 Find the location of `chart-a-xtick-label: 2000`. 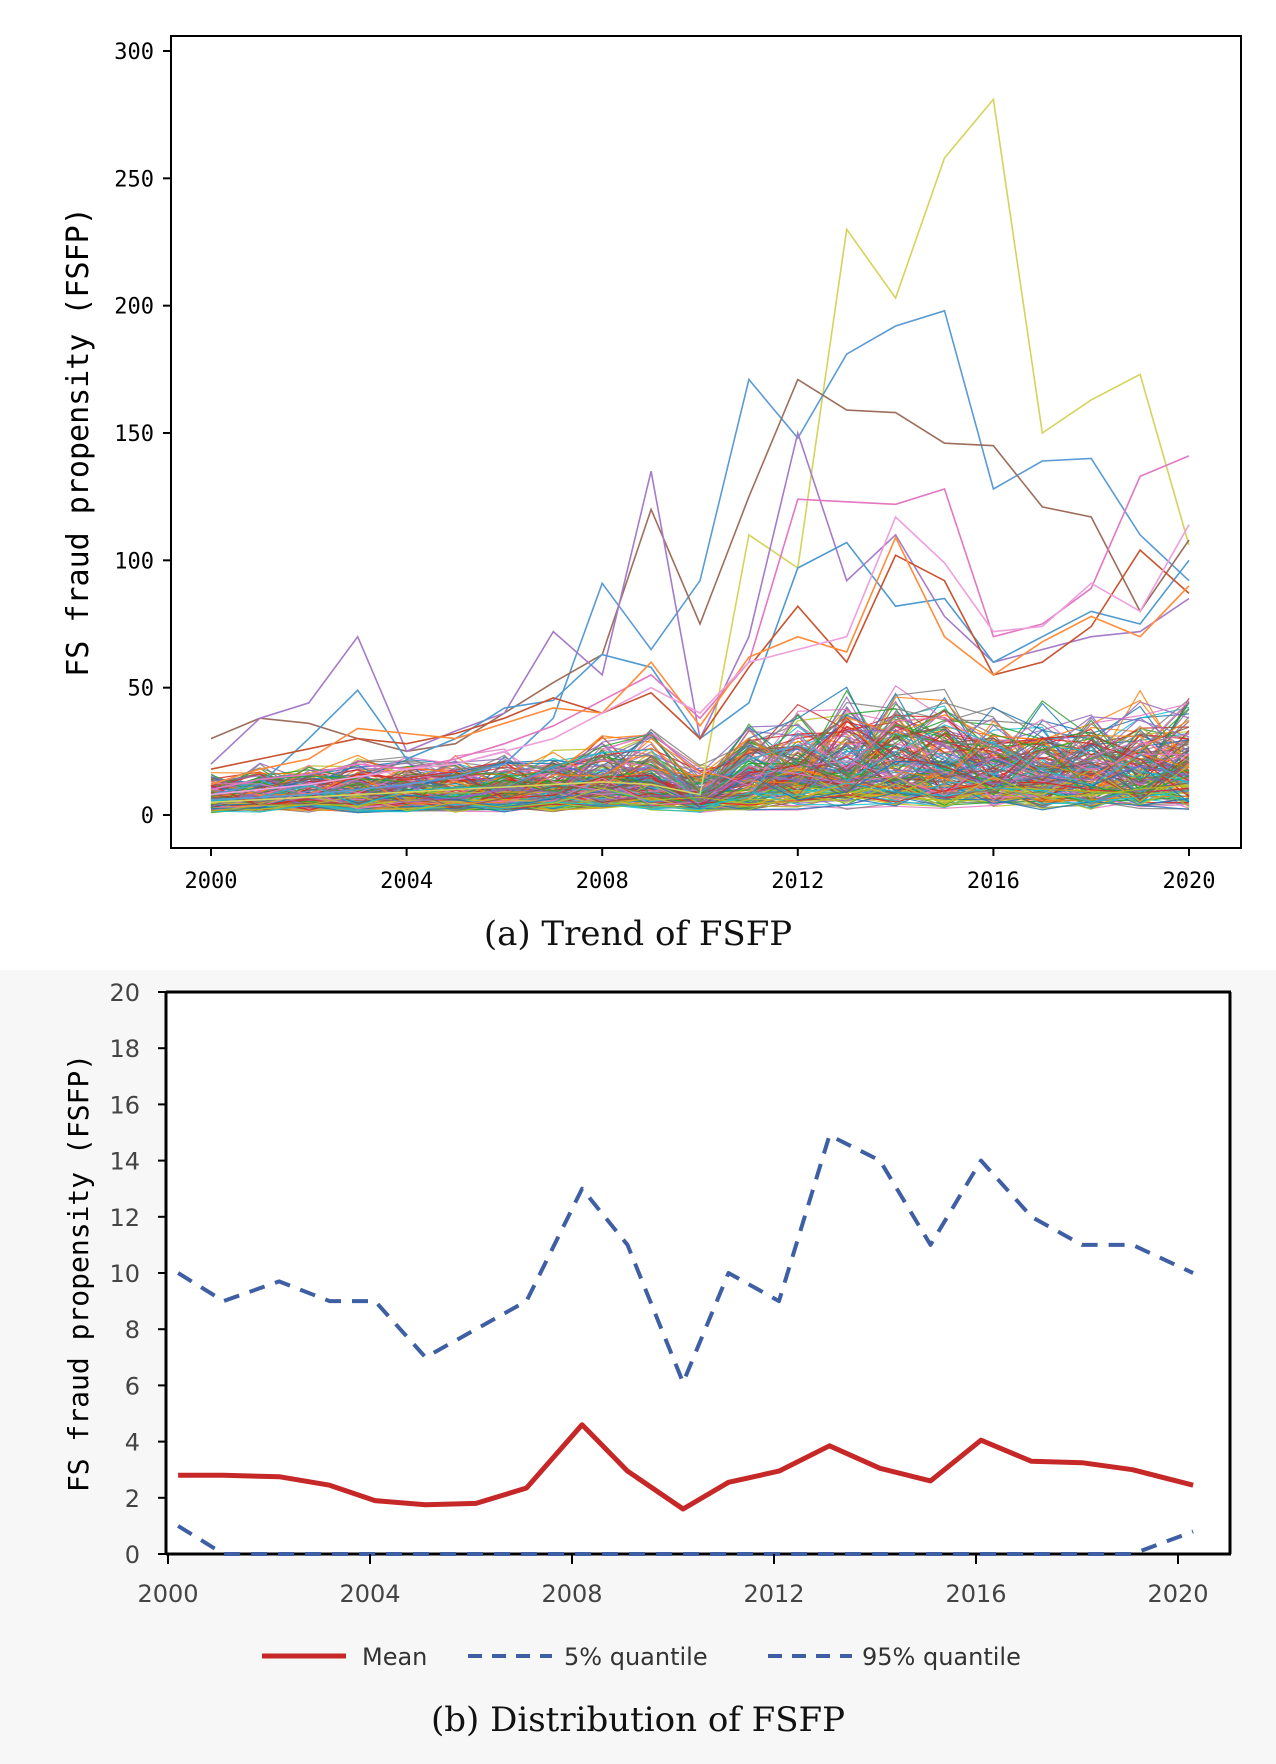

chart-a-xtick-label: 2000 is located at coordinates (211, 881).